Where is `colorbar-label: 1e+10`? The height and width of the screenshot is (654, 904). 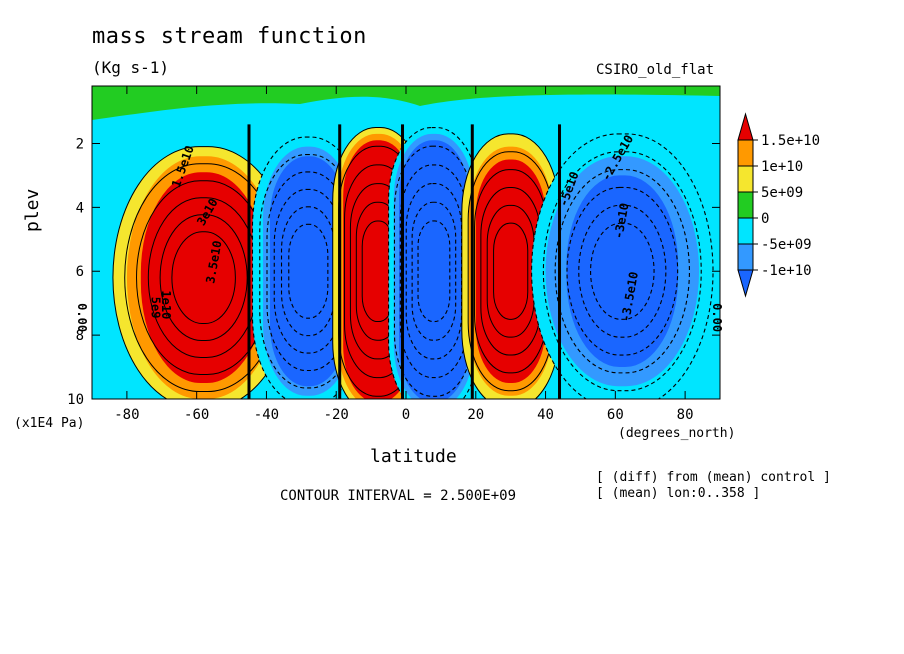
colorbar-label: 1e+10 is located at coordinates (782, 167).